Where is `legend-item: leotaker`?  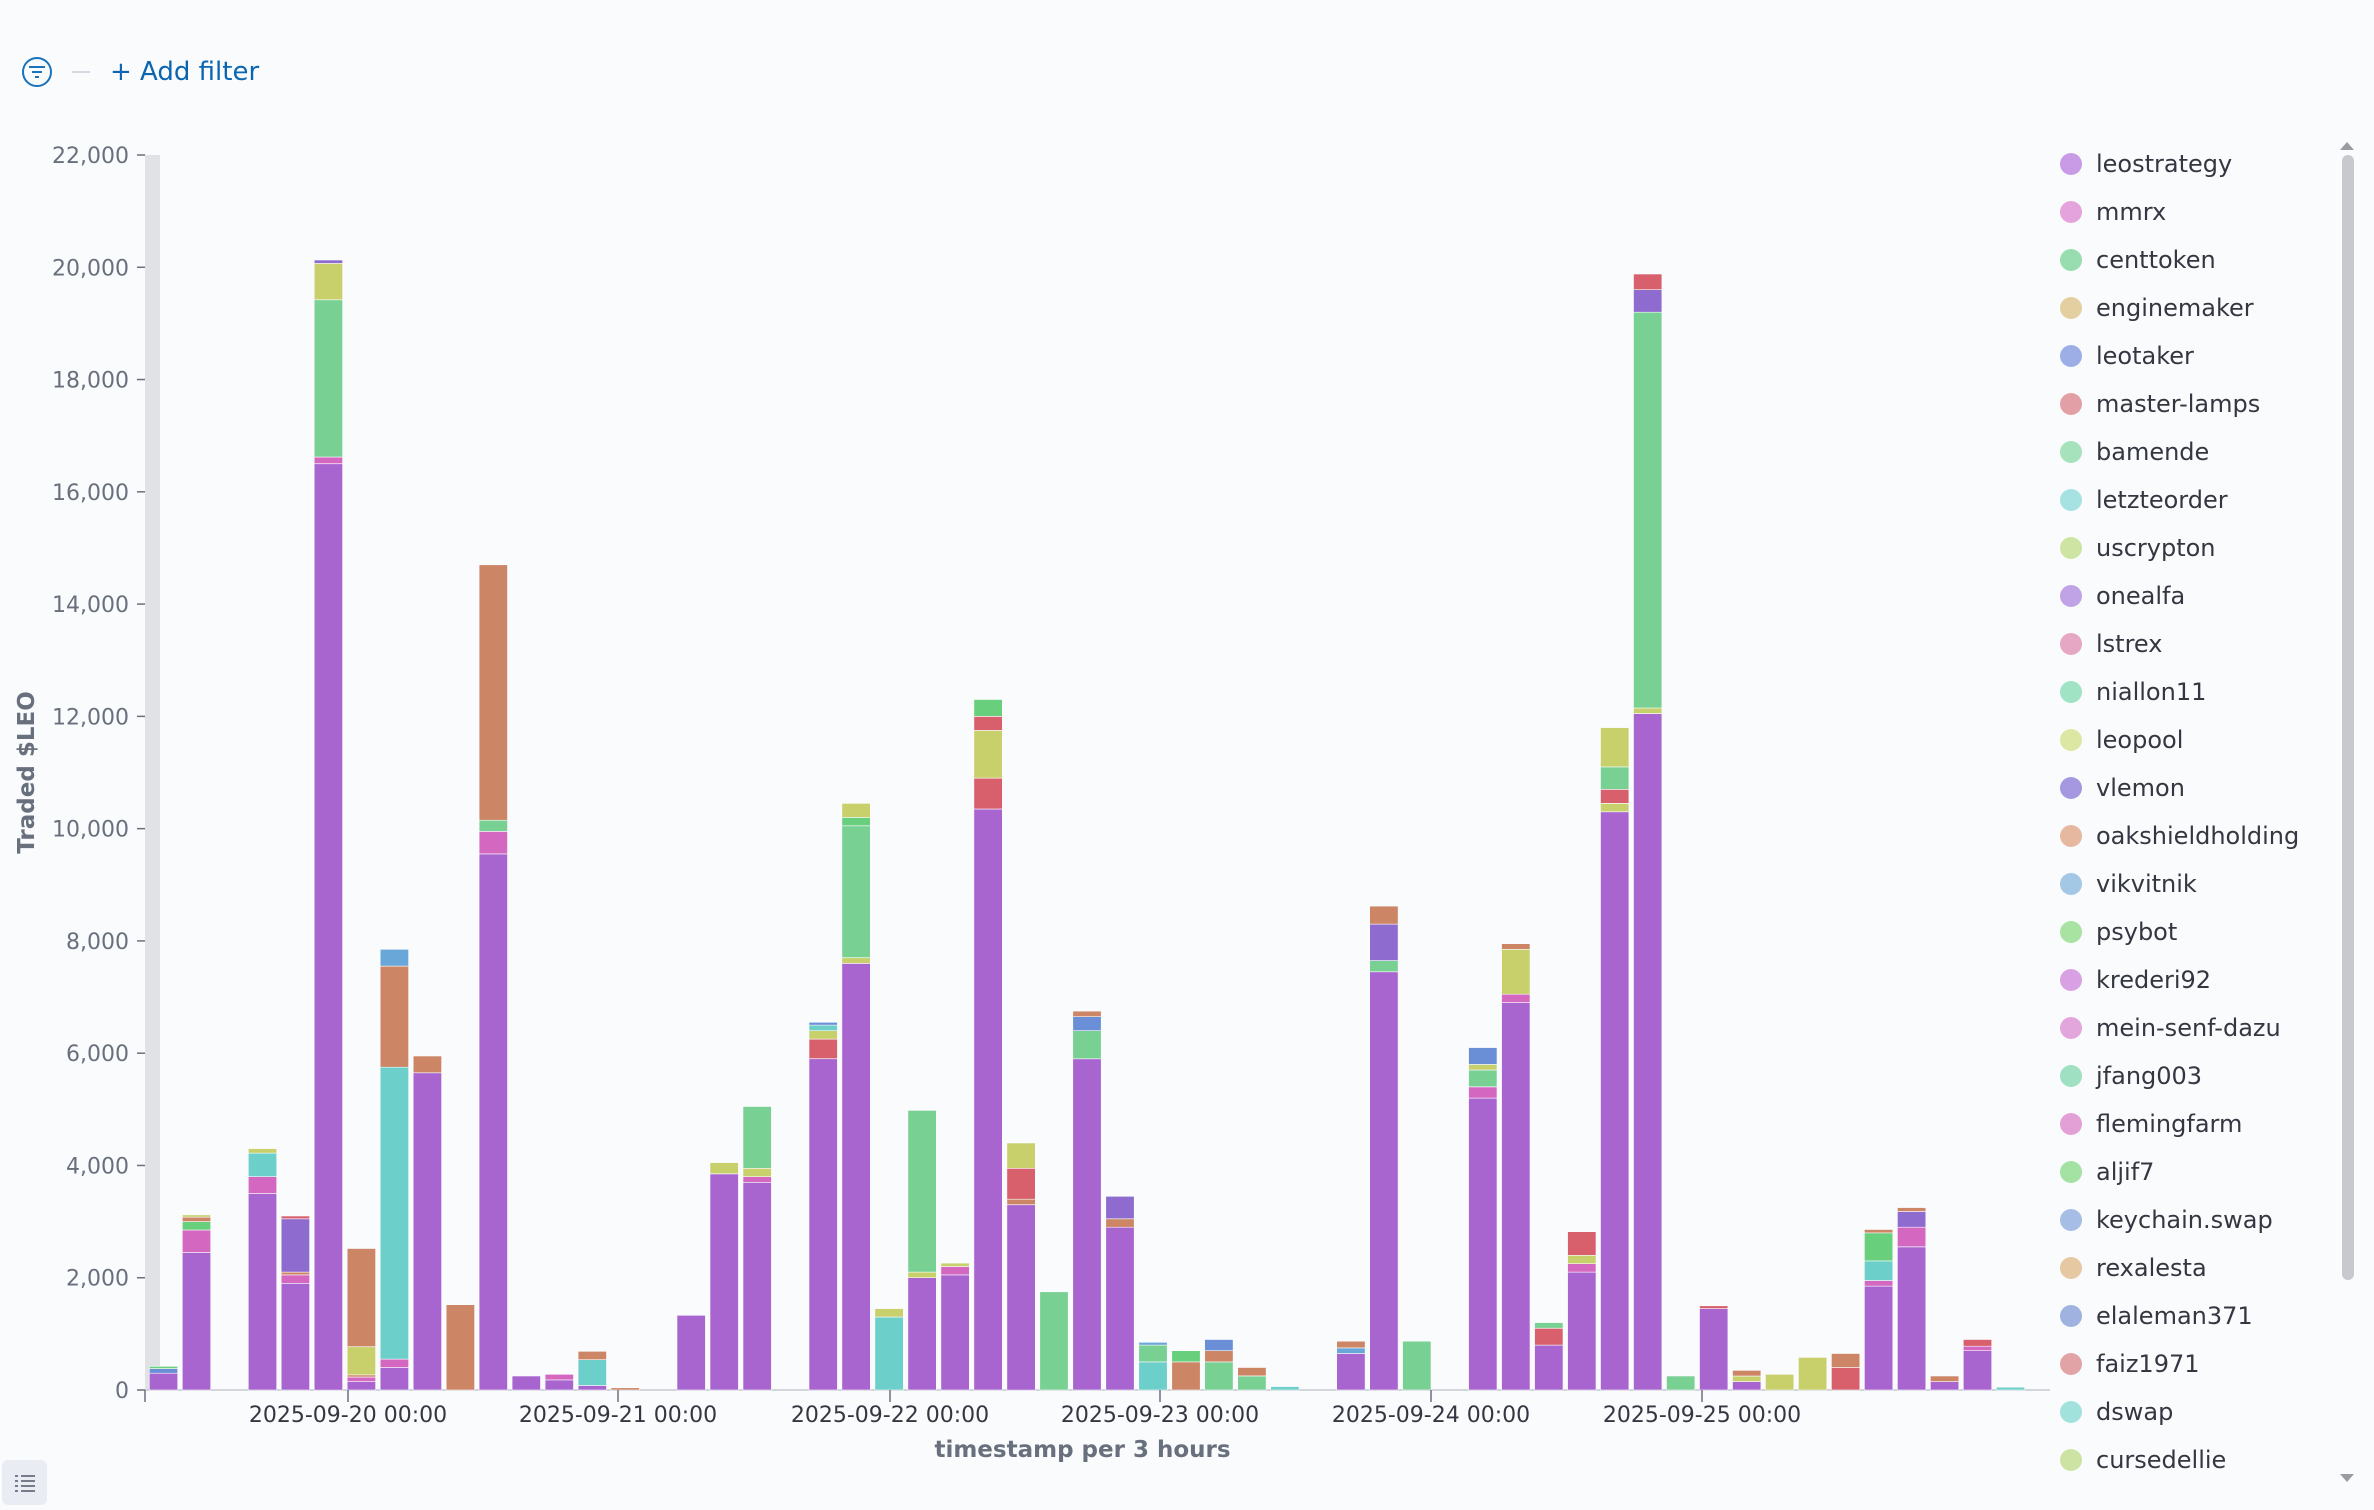
legend-item: leotaker is located at coordinates (2195, 356).